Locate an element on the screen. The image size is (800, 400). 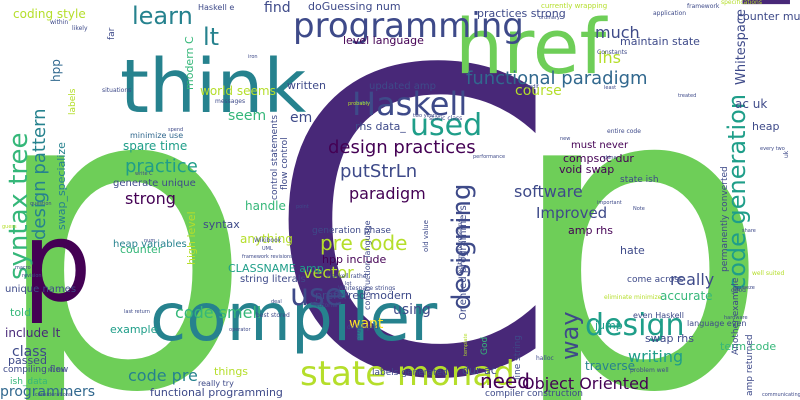
cloud-word: heap variables is located at coordinates (150, 244).